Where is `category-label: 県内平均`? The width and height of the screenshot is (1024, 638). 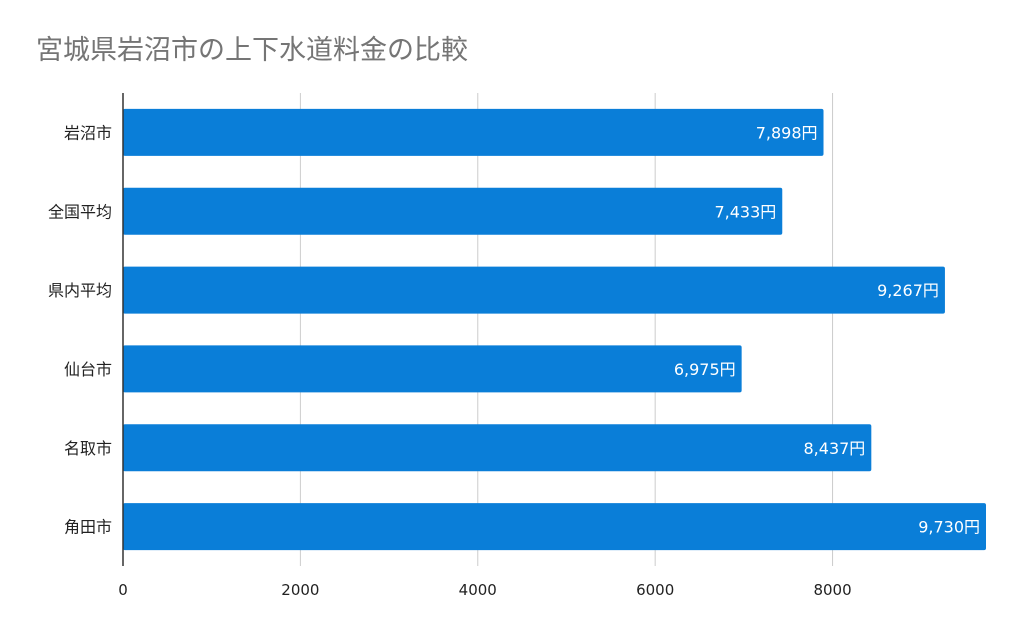 category-label: 県内平均 is located at coordinates (80, 290).